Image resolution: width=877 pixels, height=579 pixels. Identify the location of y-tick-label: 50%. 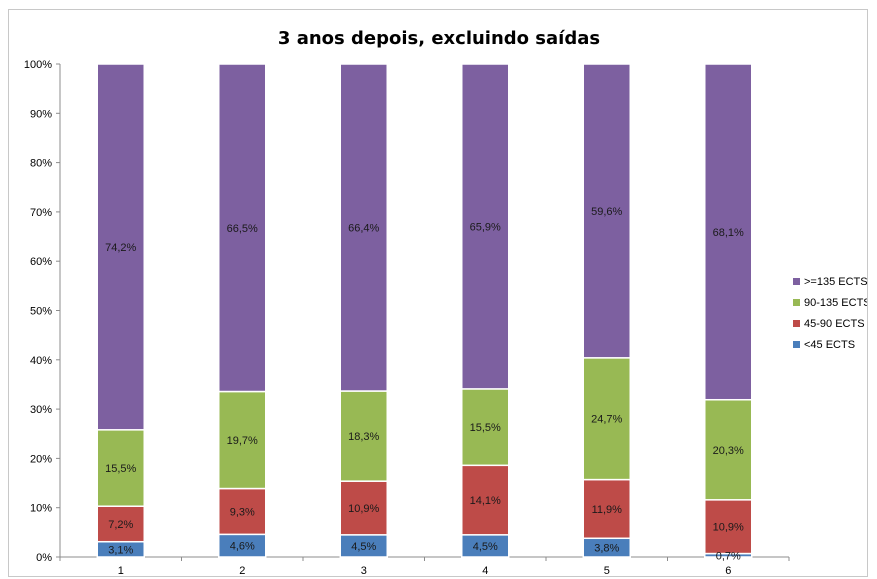
(41, 312).